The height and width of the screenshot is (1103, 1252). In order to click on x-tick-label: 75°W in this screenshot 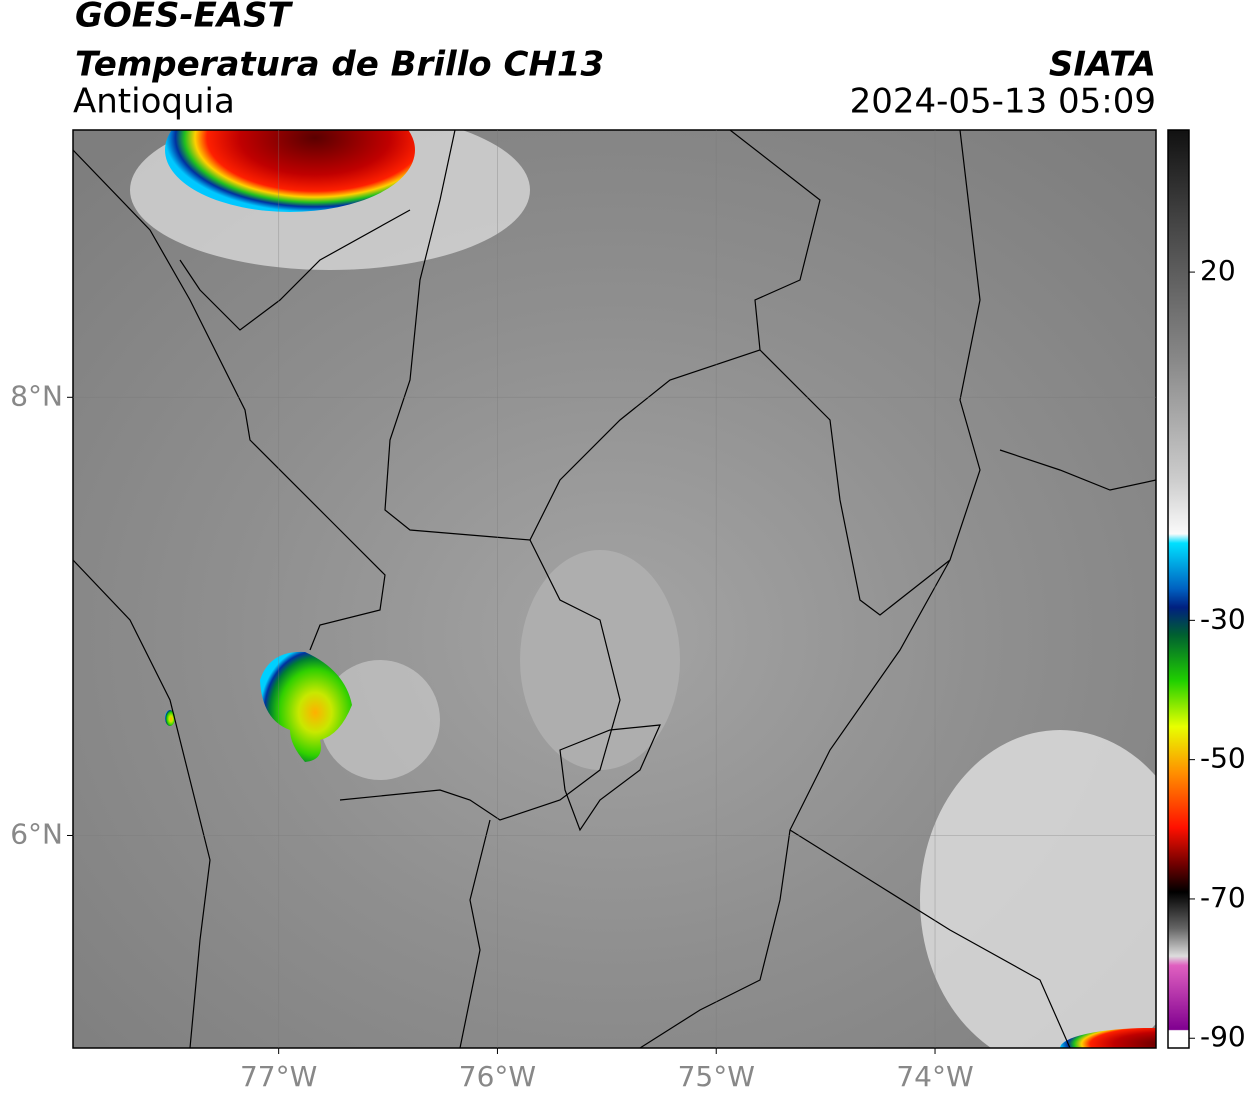, I will do `click(716, 1076)`.